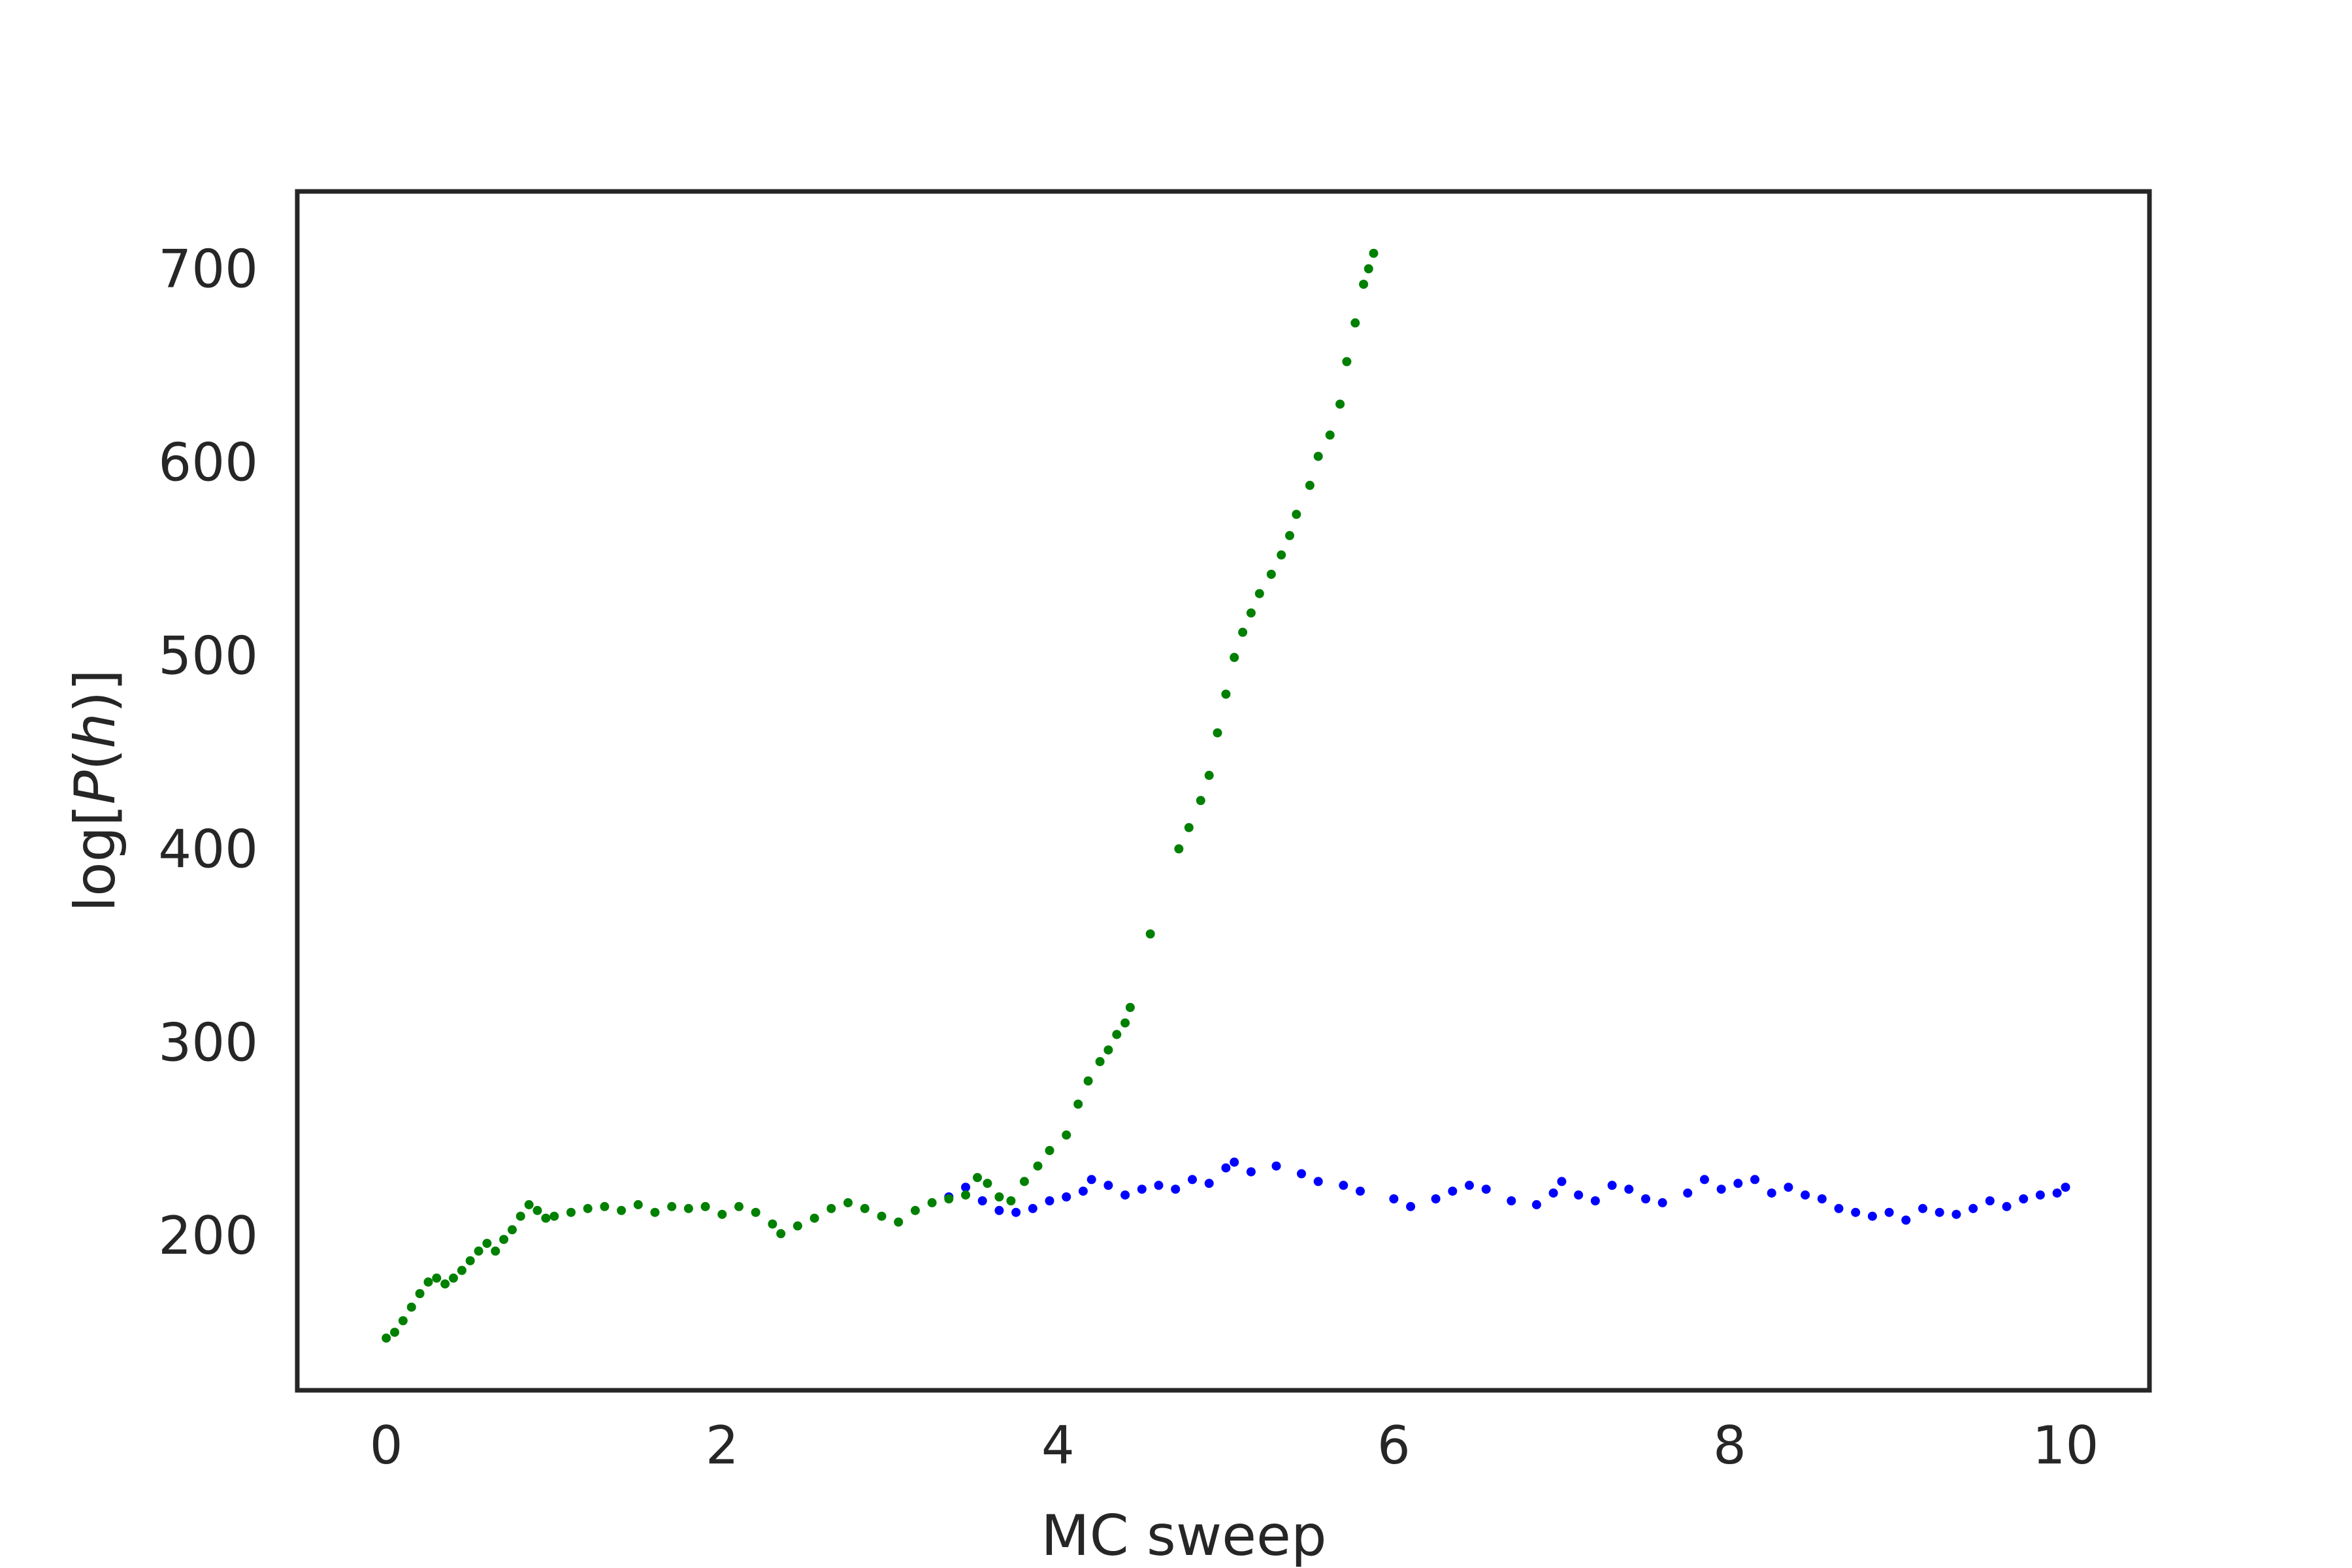 This screenshot has height=1568, width=2352. I want to click on x-tick-label: 0, so click(386, 1445).